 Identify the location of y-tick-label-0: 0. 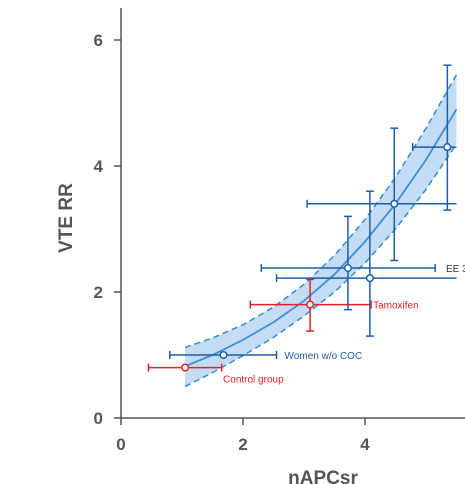
(98, 418).